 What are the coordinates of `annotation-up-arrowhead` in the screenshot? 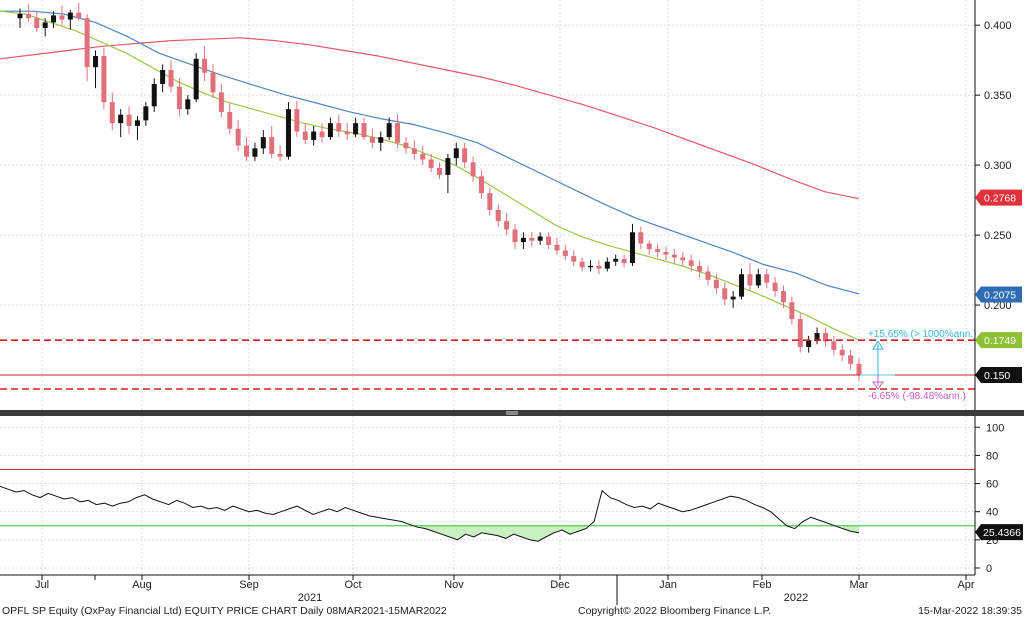 It's located at (878, 345).